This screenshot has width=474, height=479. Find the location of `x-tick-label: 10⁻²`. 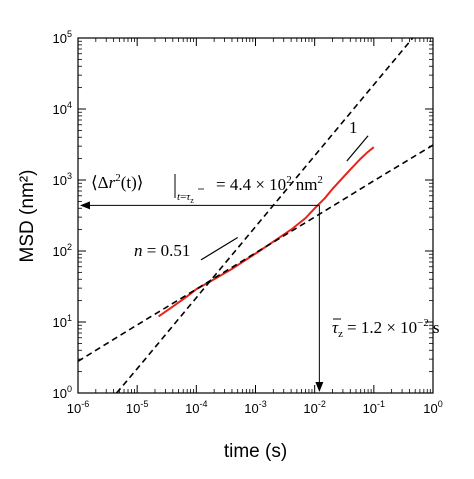

x-tick-label: 10⁻² is located at coordinates (314, 407).